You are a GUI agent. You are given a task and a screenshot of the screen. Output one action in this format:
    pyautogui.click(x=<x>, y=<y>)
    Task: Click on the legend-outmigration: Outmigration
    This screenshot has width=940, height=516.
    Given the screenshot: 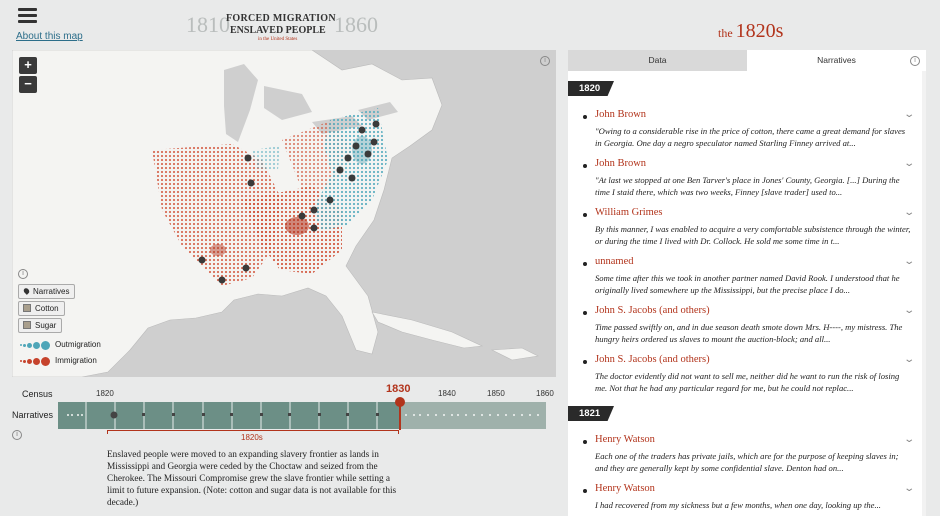 What is the action you would take?
    pyautogui.click(x=60, y=345)
    